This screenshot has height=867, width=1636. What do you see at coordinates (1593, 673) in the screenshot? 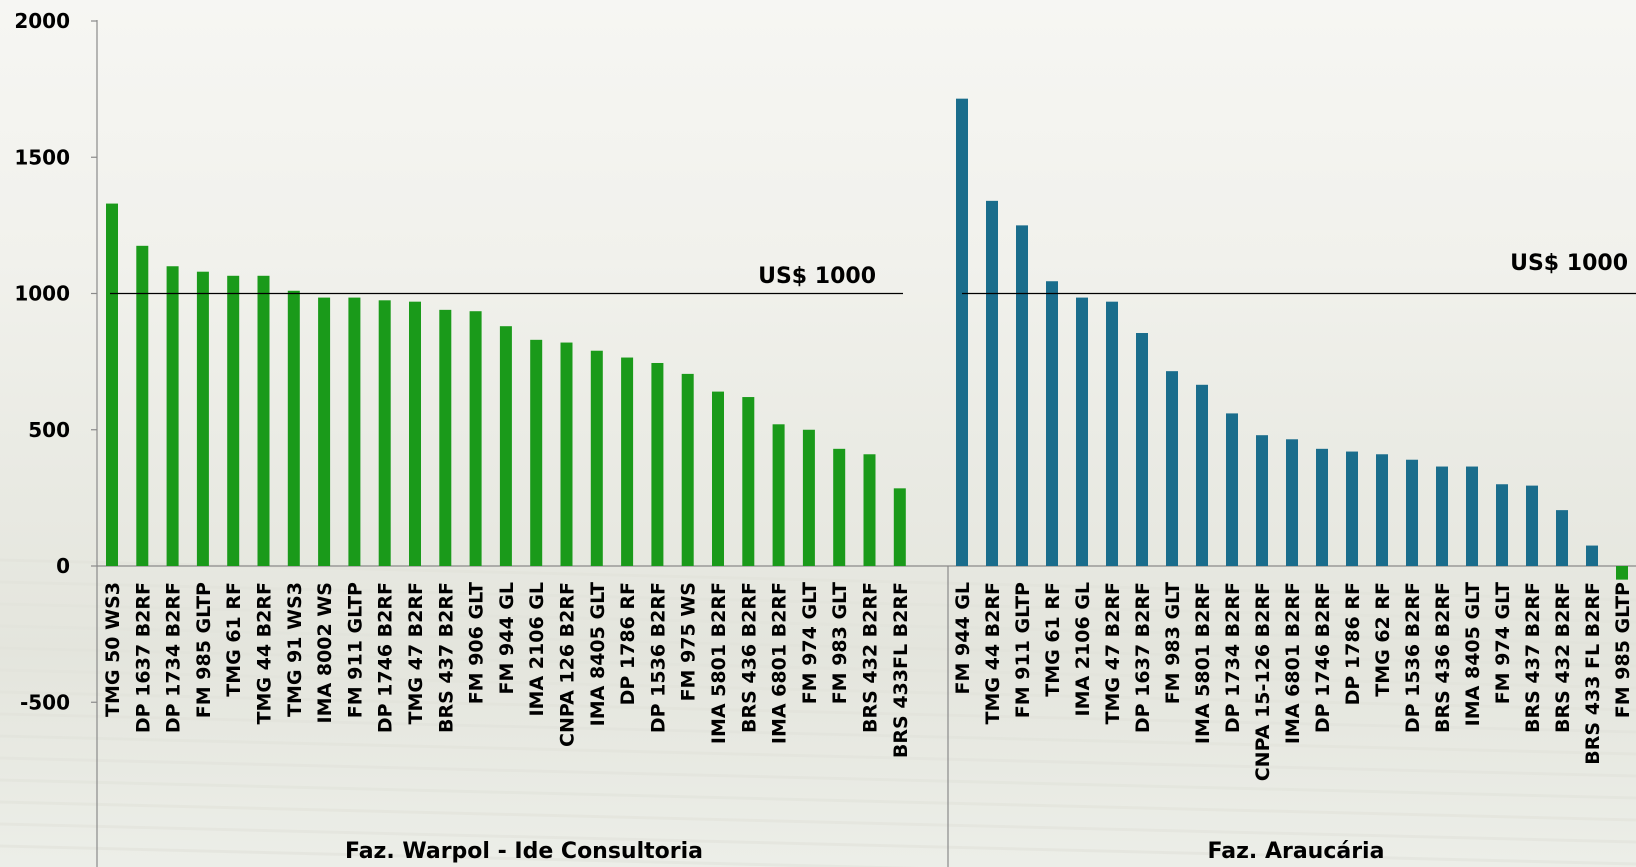
I see `category-label: BRS 433 FL B2RF` at bounding box center [1593, 673].